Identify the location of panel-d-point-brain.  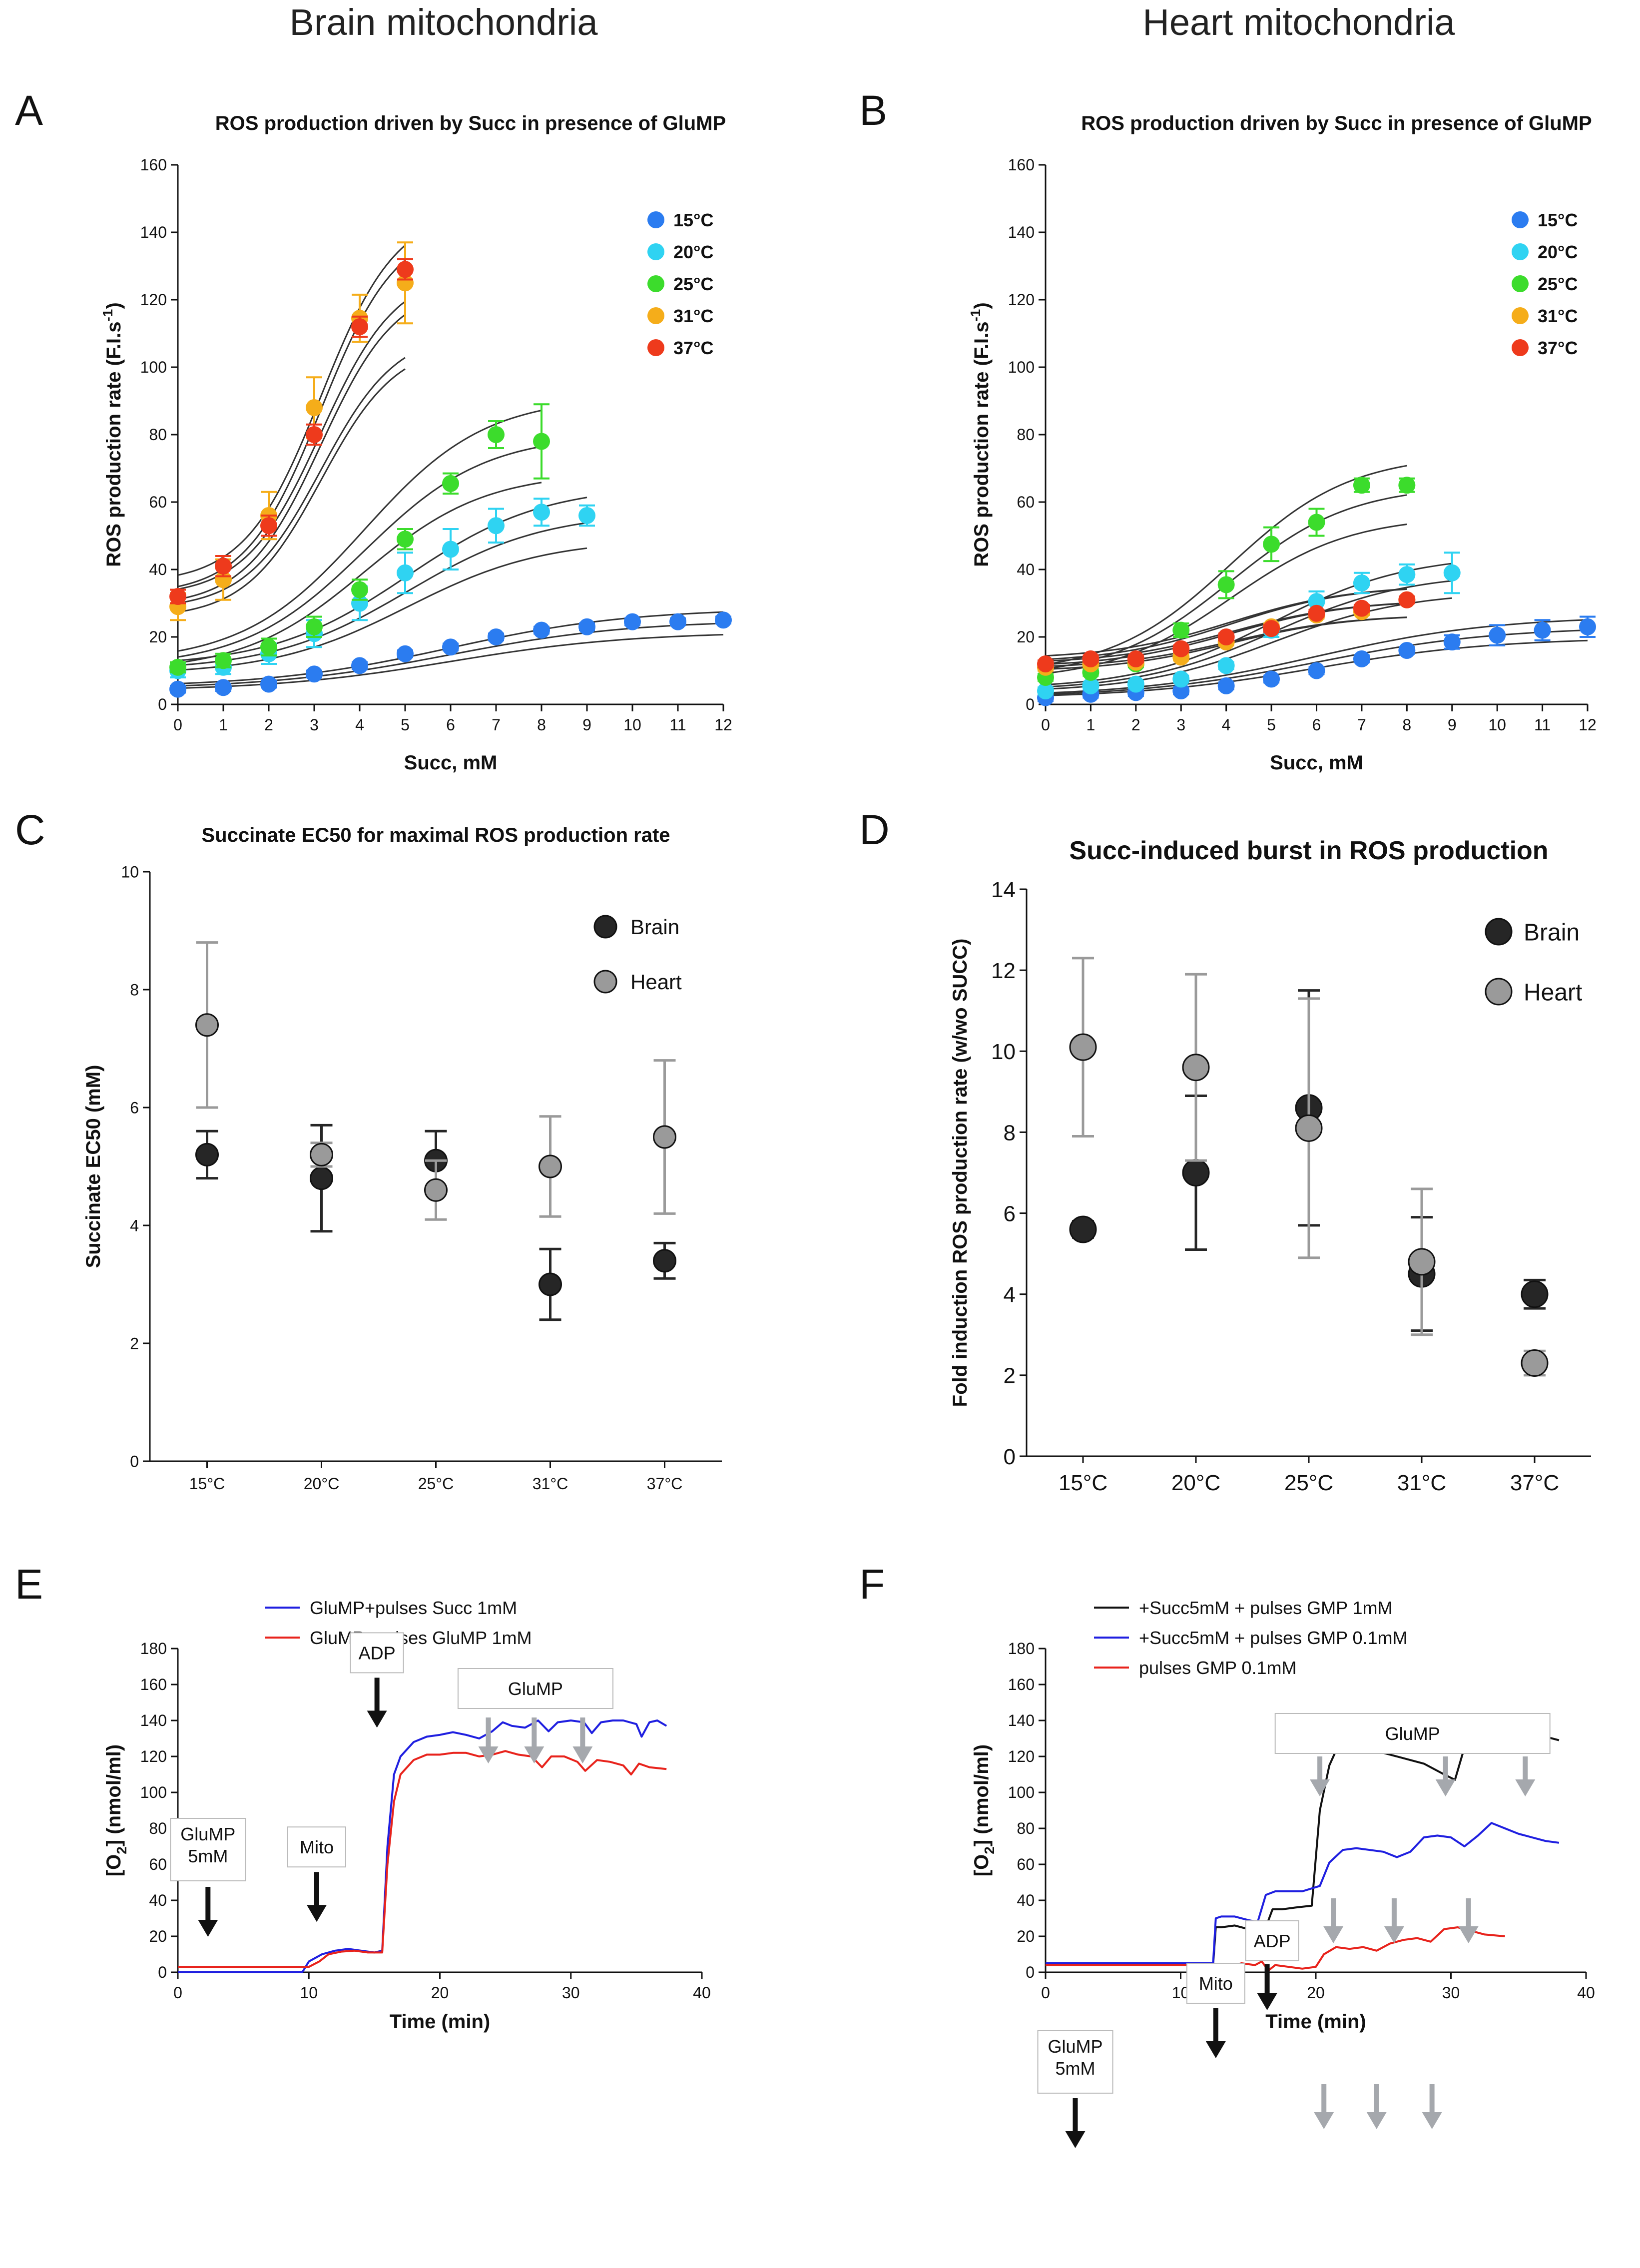
(1196, 1172).